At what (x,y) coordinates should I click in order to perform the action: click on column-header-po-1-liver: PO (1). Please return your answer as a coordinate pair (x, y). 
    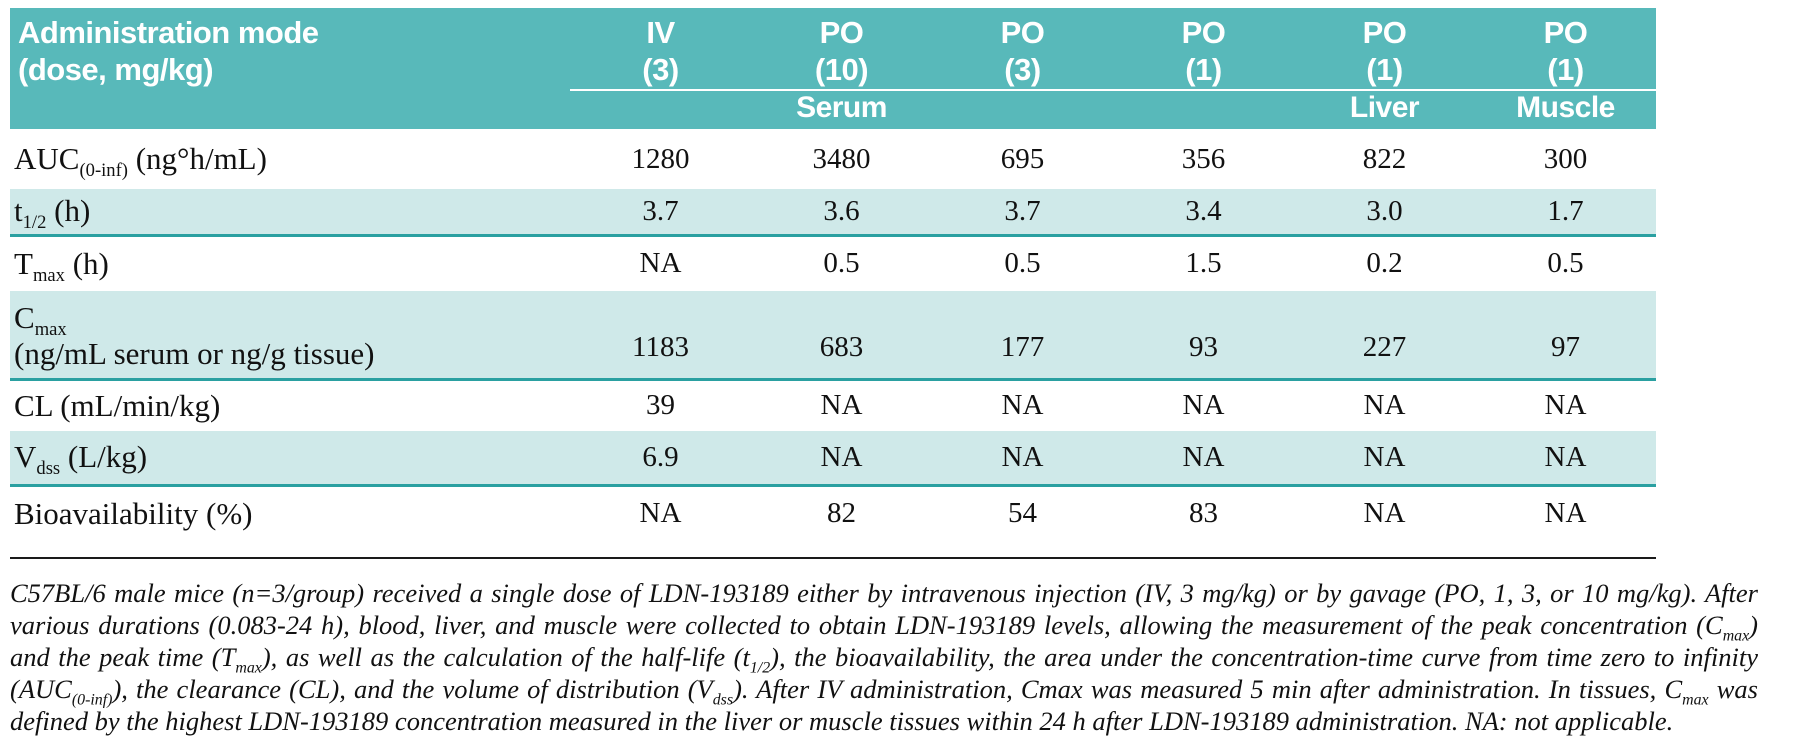
    Looking at the image, I should click on (1384, 49).